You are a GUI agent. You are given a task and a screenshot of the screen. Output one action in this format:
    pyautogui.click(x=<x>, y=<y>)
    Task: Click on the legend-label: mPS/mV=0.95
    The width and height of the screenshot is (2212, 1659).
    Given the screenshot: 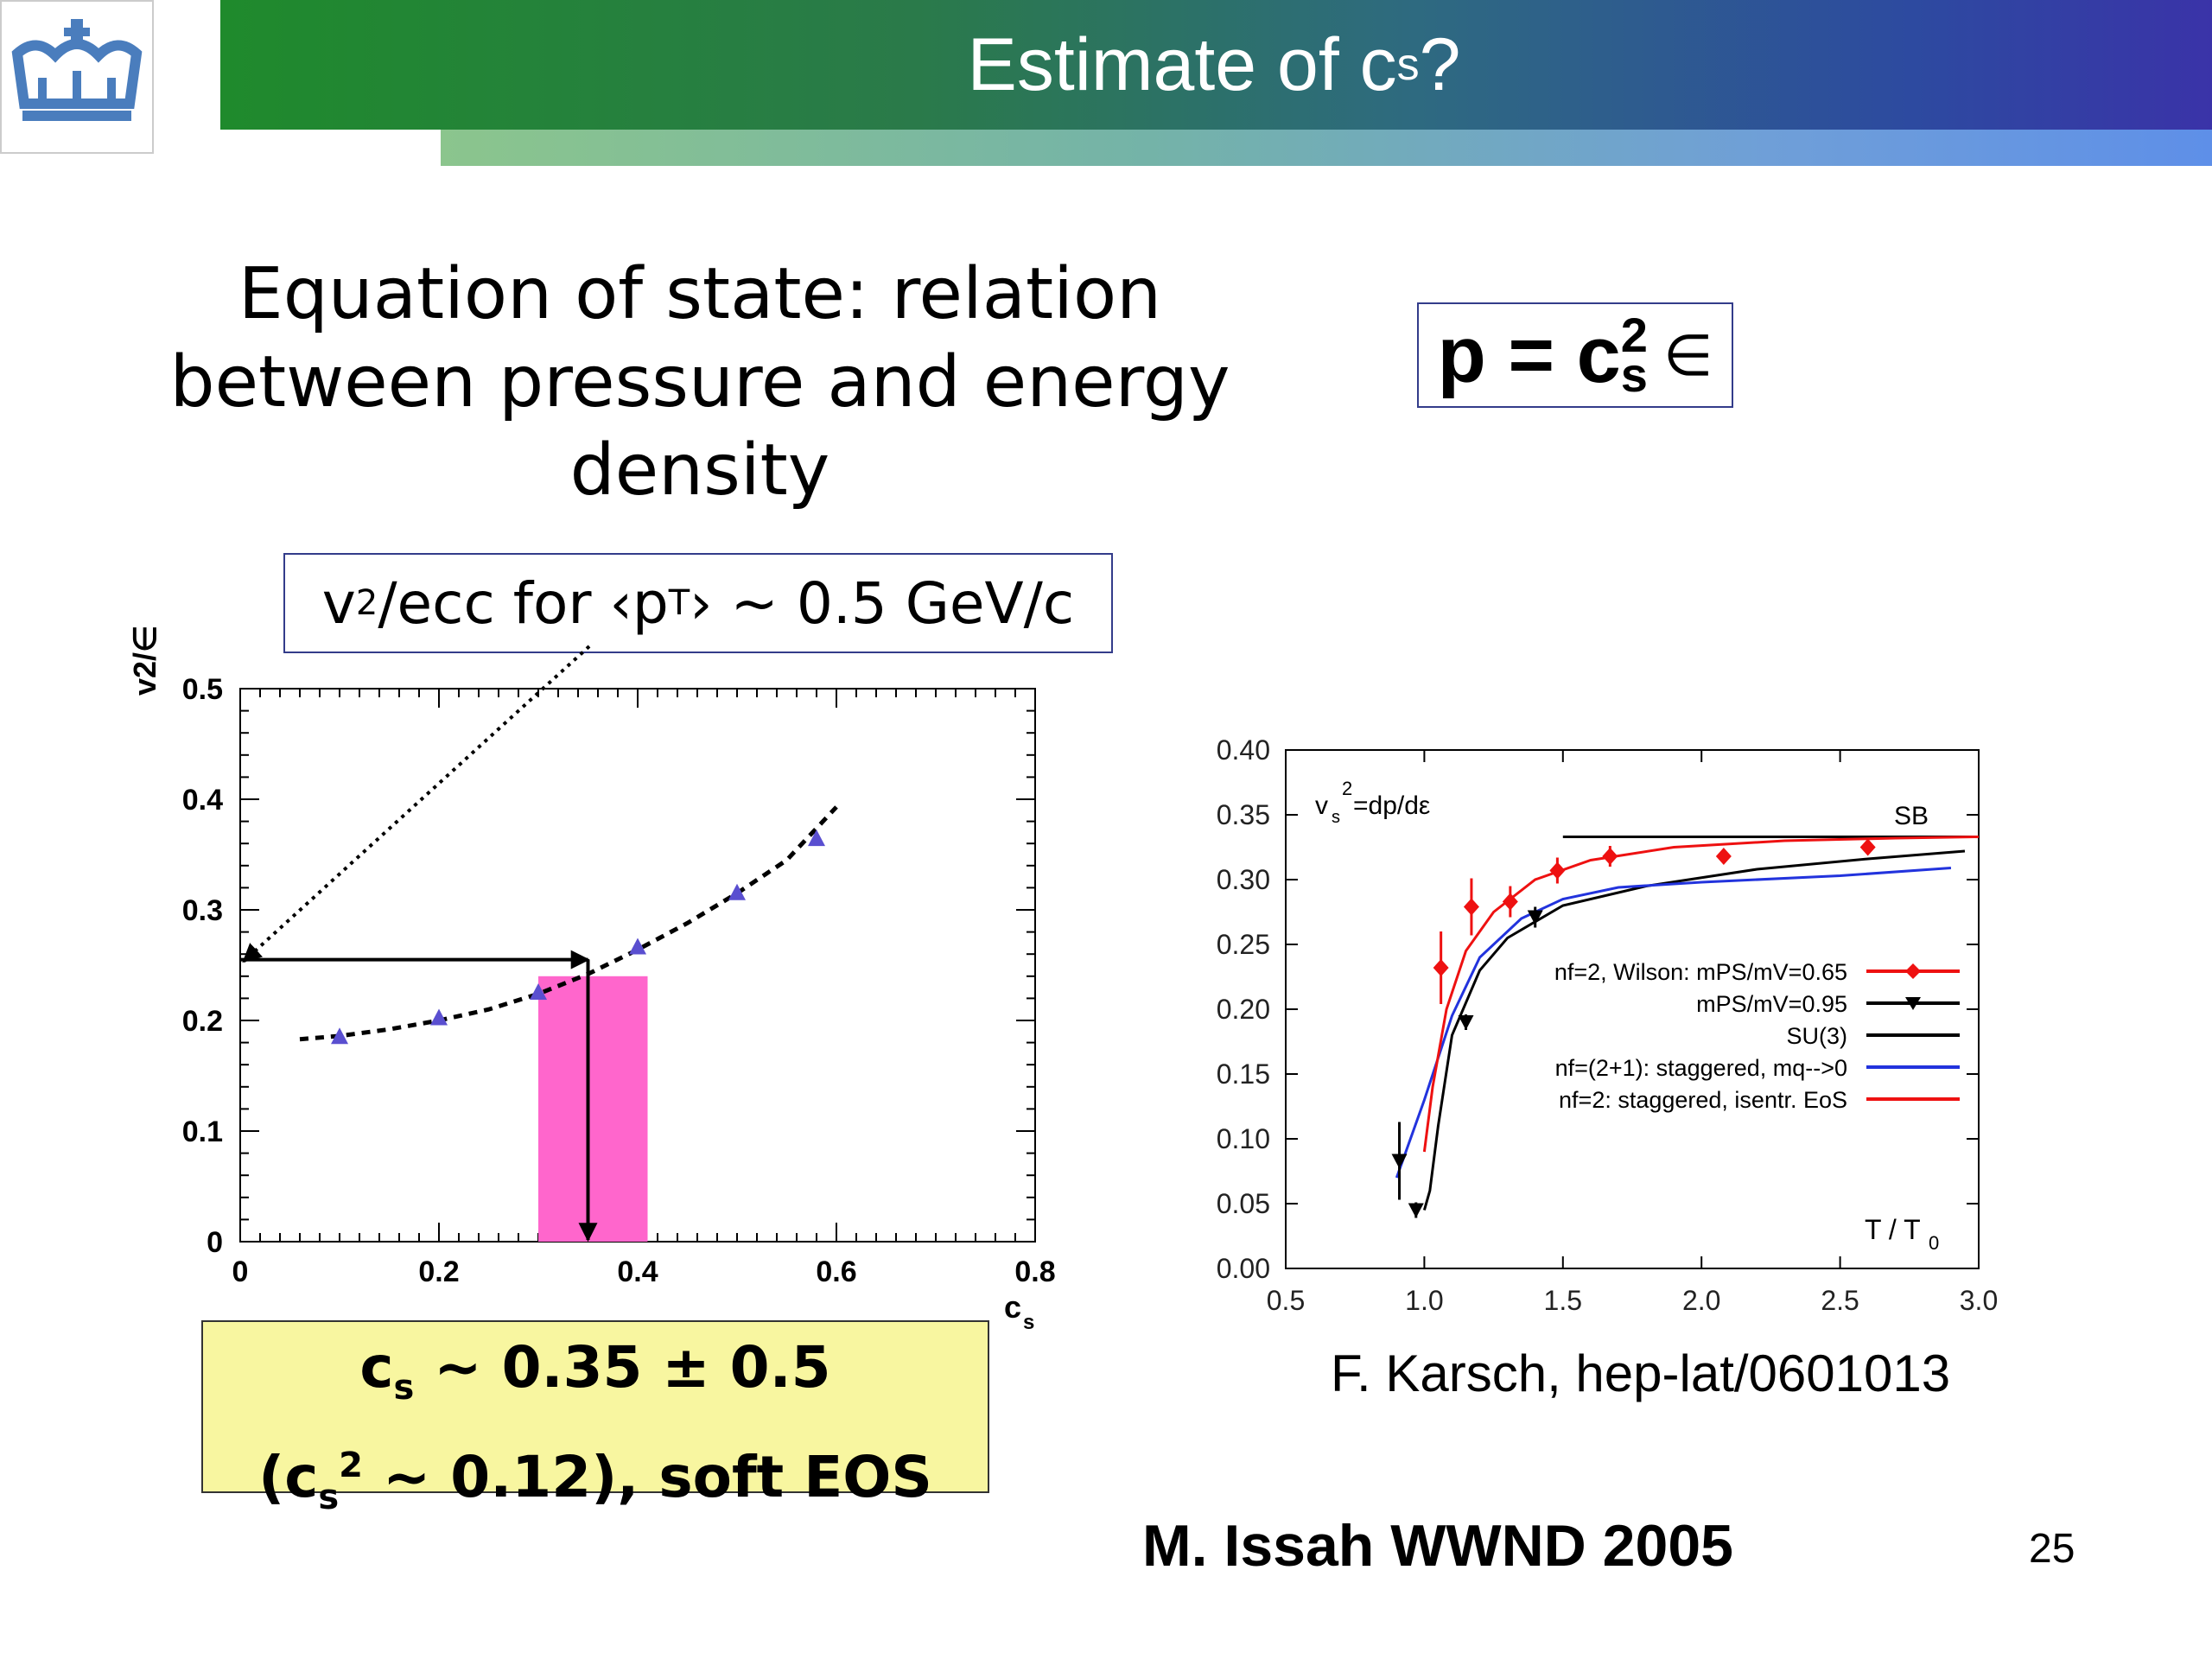 What is the action you would take?
    pyautogui.click(x=1771, y=1004)
    